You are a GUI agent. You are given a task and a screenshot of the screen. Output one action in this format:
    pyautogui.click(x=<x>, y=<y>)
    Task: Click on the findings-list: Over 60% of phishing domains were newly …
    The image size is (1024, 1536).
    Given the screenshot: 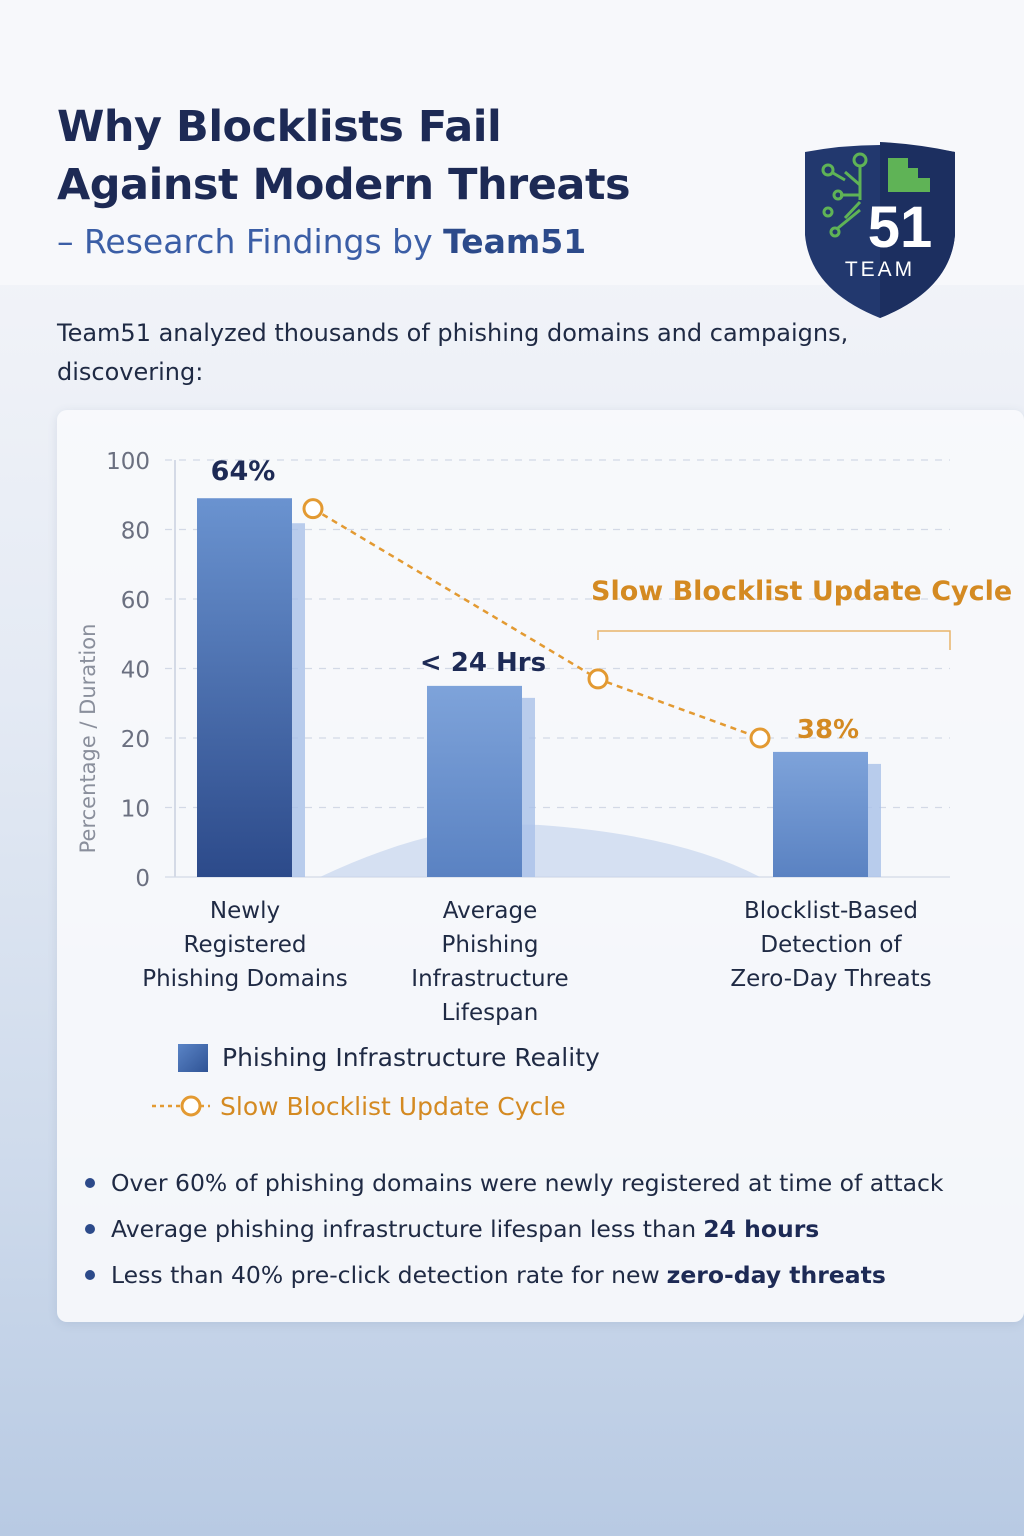 What is the action you would take?
    pyautogui.click(x=514, y=1229)
    